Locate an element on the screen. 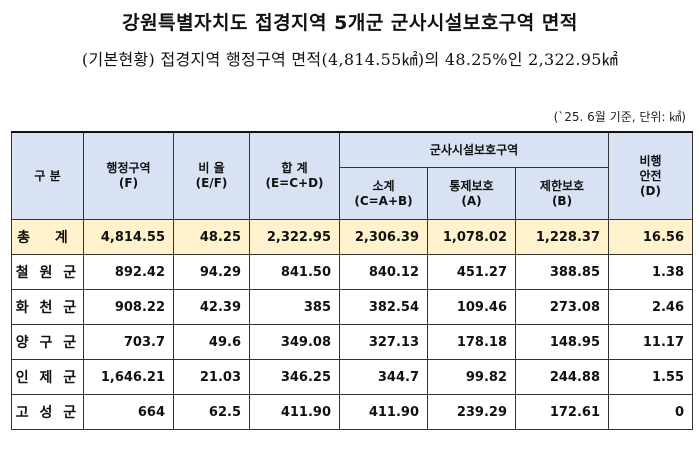  table-cell: 109.46 is located at coordinates (471, 307).